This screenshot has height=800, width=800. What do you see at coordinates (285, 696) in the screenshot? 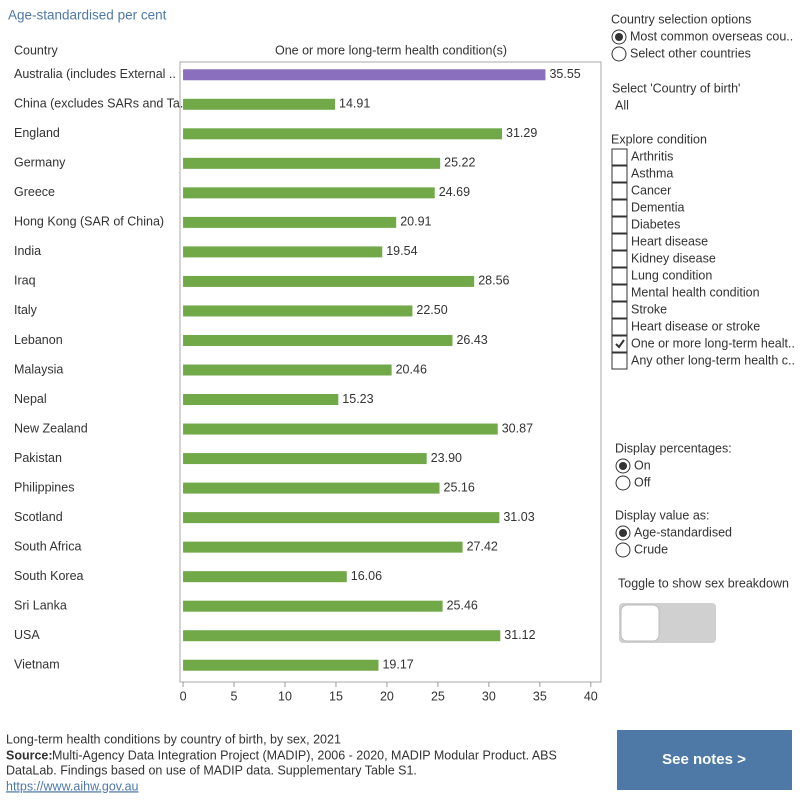
I see `x-tick-label: 10` at bounding box center [285, 696].